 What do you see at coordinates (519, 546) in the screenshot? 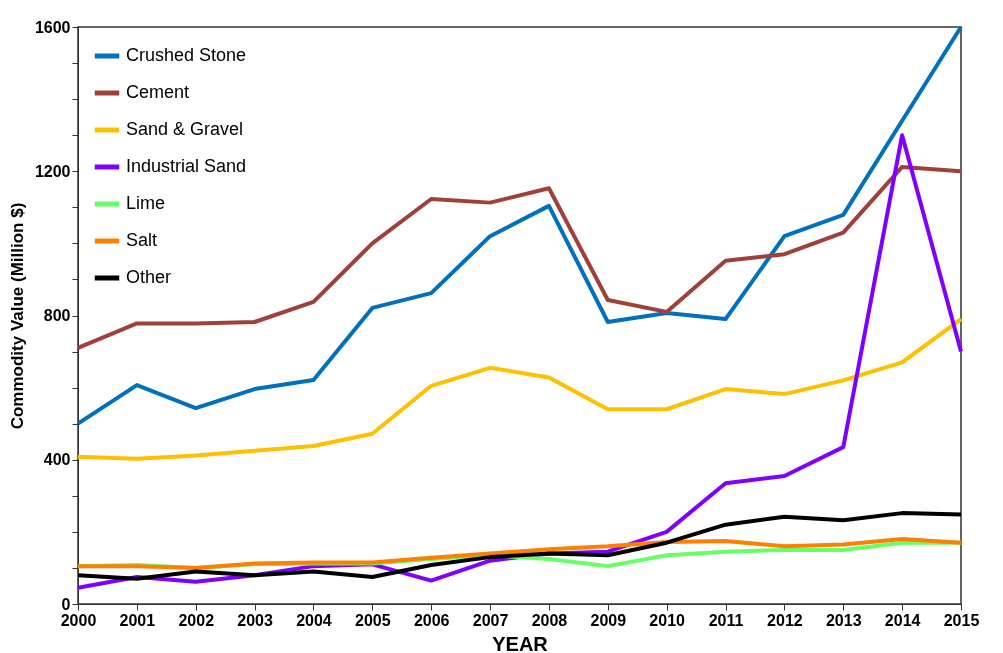
I see `line-series` at bounding box center [519, 546].